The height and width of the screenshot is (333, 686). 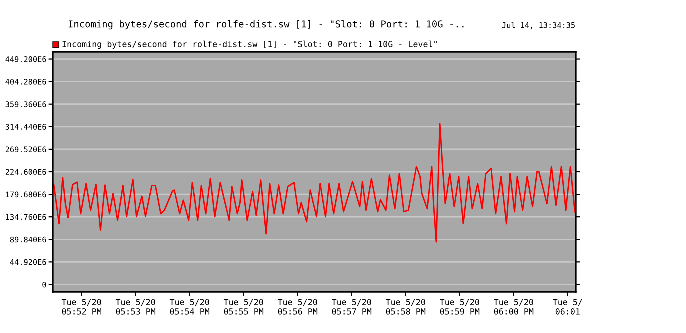 I want to click on x-tick-label: Tue 5/ 06:01, so click(x=567, y=307).